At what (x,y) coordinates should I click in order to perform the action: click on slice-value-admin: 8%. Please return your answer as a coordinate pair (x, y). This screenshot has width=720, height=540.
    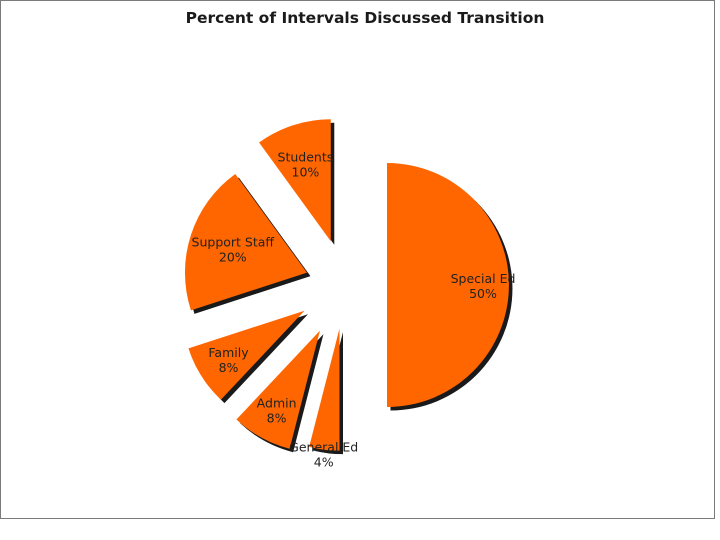
    Looking at the image, I should click on (277, 417).